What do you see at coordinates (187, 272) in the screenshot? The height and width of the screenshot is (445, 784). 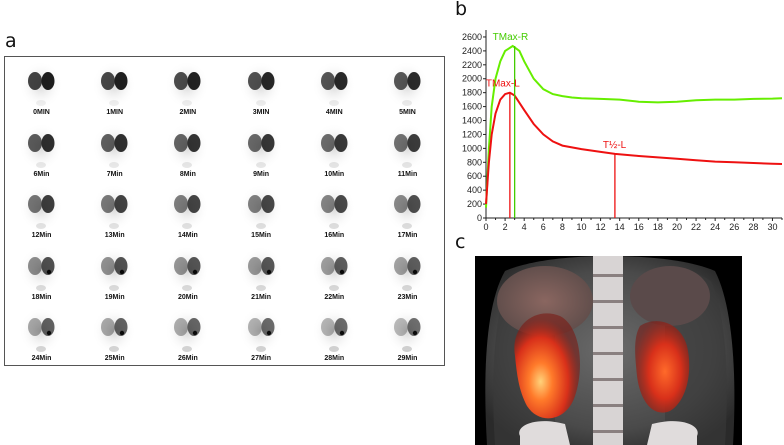 I see `scintigraphy-frame: 20Min` at bounding box center [187, 272].